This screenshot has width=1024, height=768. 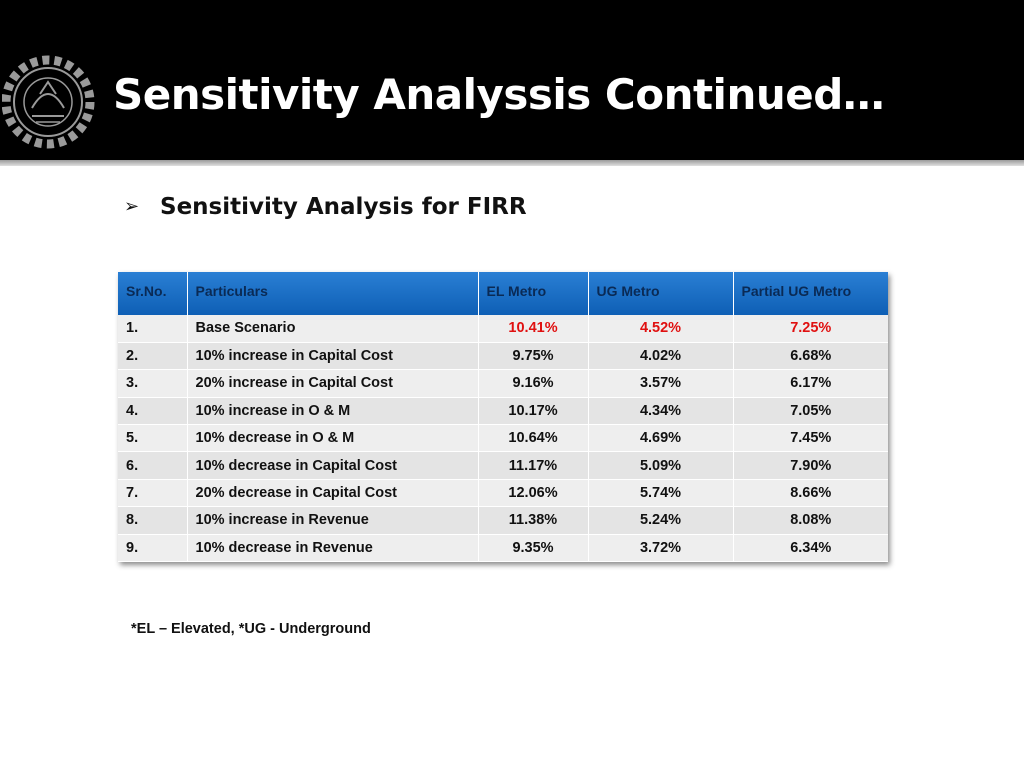 What do you see at coordinates (333, 329) in the screenshot?
I see `cell-particulars: Base Scenario` at bounding box center [333, 329].